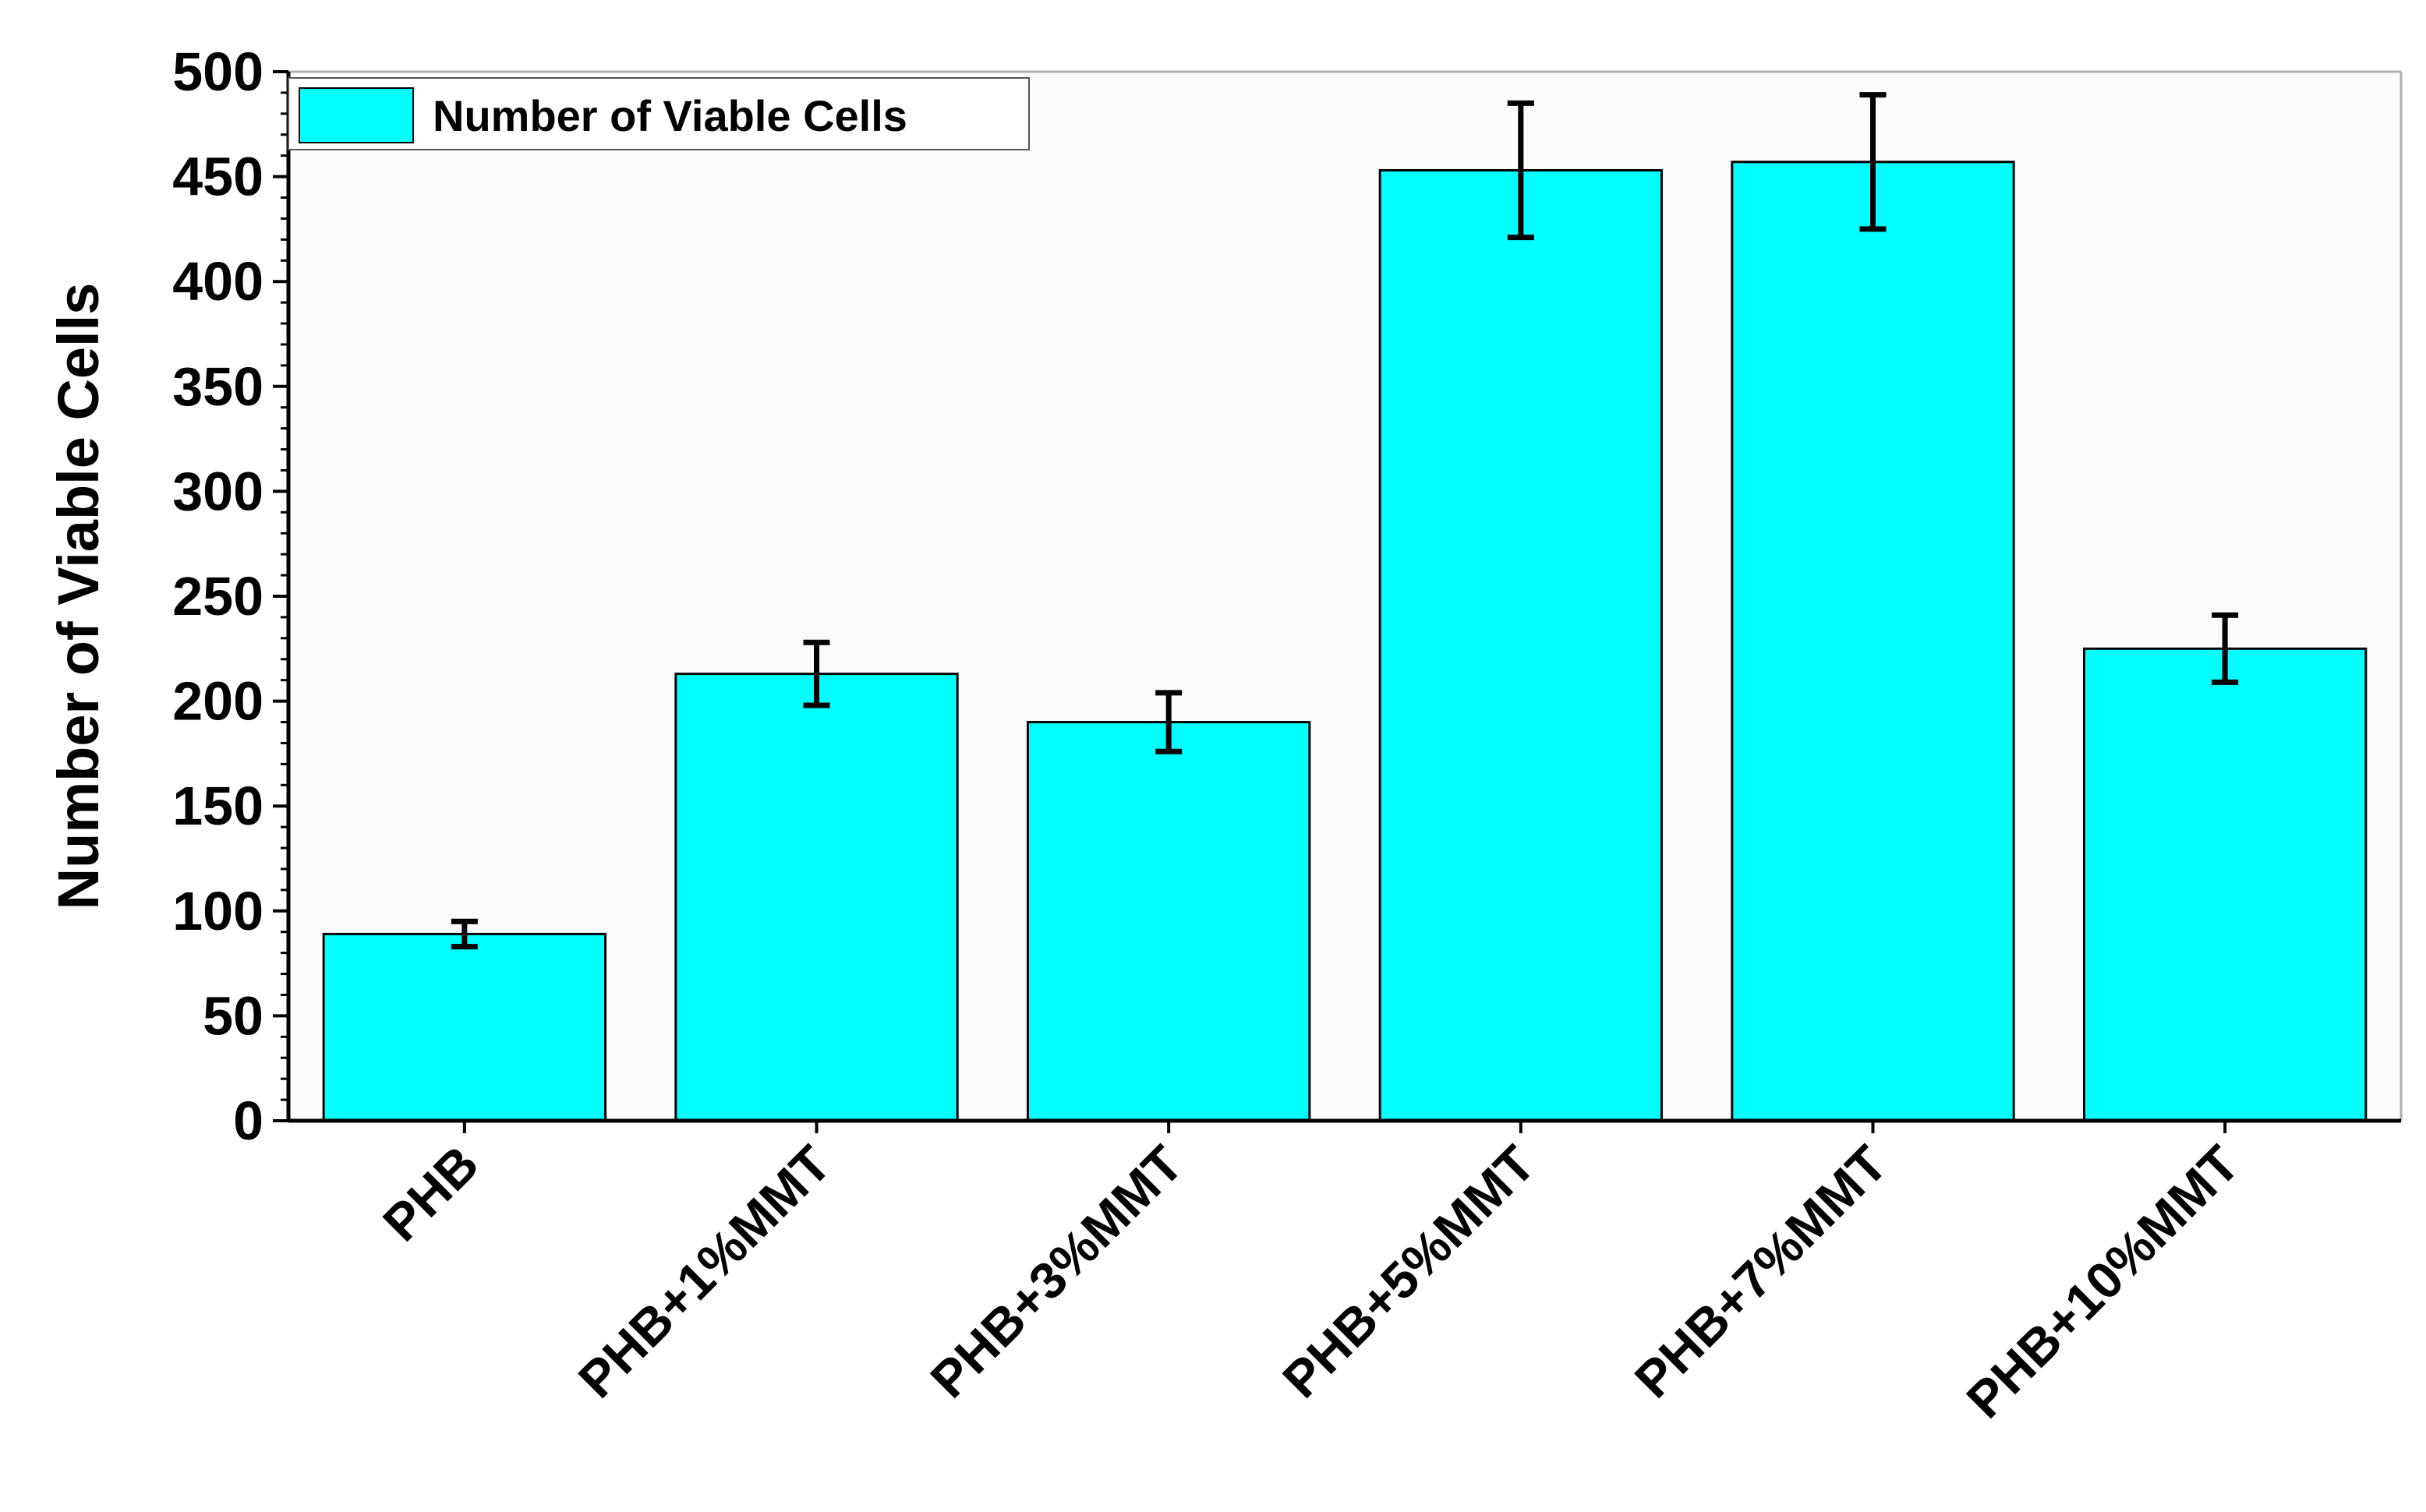  I want to click on y-tick-label-4: 200, so click(218, 701).